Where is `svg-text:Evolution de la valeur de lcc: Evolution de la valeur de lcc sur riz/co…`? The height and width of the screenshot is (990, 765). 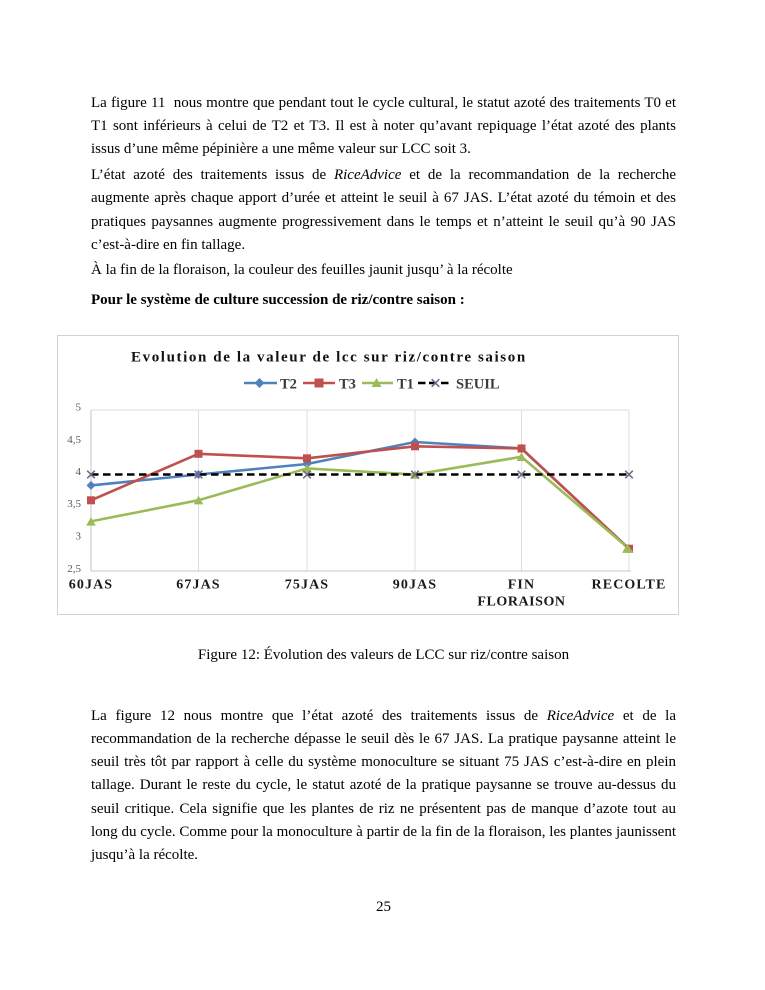 svg-text:Evolution de la valeur de lcc: Evolution de la valeur de lcc sur riz/co… is located at coordinates (329, 357).